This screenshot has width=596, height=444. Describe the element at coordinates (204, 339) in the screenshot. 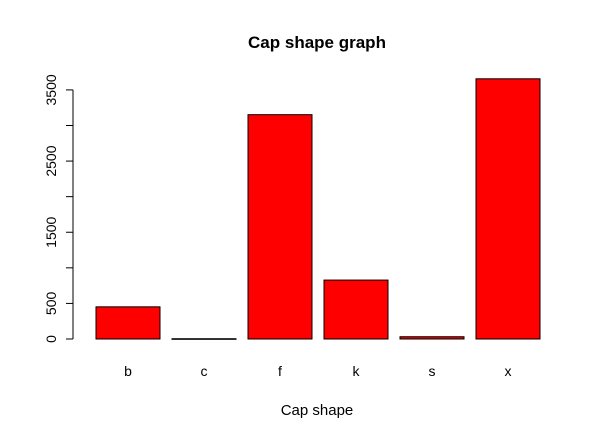

I see `bar-c` at that location.